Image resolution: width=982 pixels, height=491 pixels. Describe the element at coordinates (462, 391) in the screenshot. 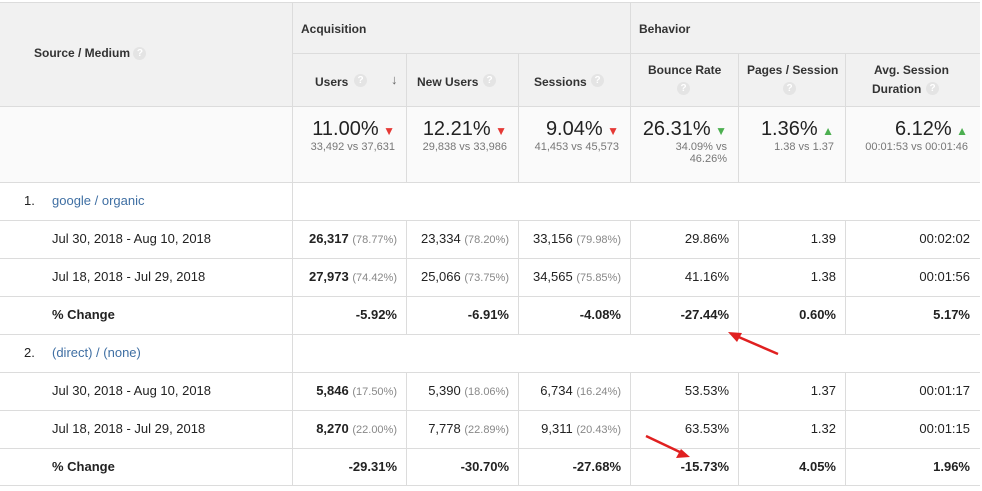

I see `cell-new-users: 5,390 (18.06%)` at that location.